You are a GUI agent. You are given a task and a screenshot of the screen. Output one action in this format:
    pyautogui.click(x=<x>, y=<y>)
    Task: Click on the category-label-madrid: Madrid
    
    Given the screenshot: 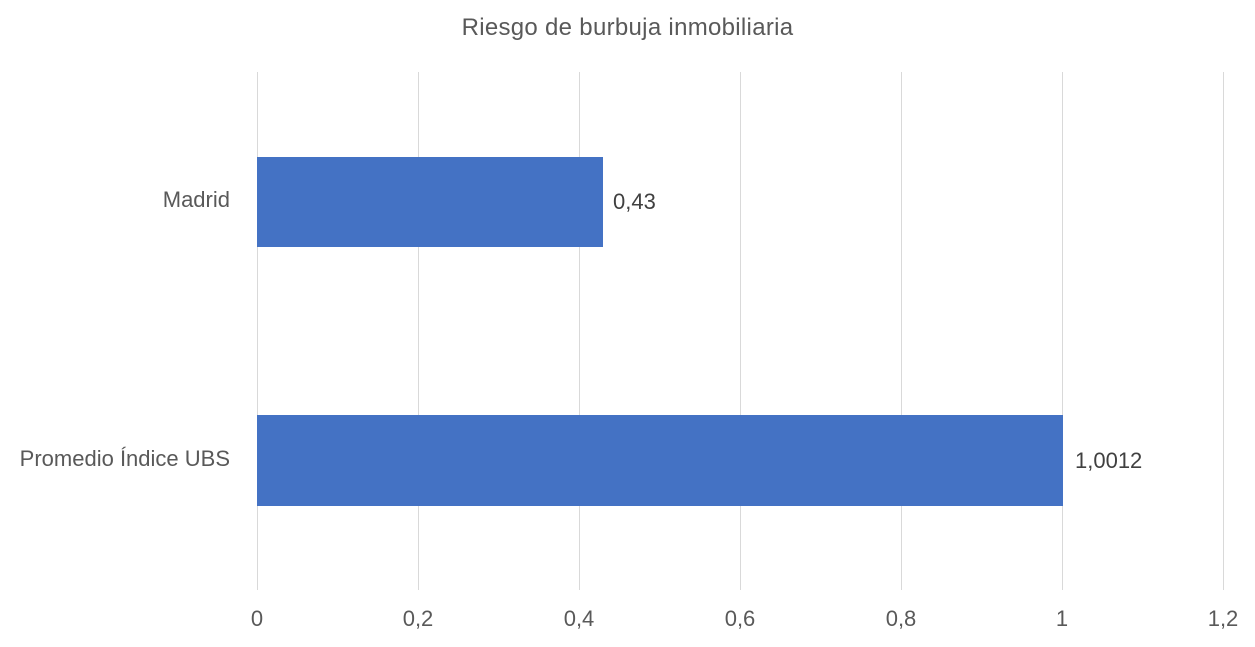 What is the action you would take?
    pyautogui.click(x=196, y=199)
    